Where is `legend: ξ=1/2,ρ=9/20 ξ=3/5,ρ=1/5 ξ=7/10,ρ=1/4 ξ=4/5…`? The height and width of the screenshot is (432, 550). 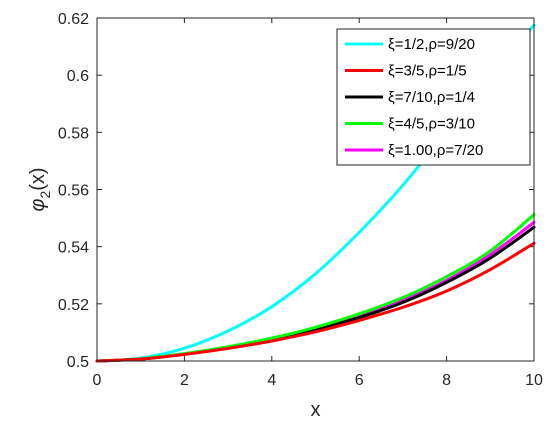
legend: ξ=1/2,ρ=9/20 ξ=3/5,ρ=1/5 ξ=7/10,ρ=1/4 ξ=4/5… is located at coordinates (433, 97).